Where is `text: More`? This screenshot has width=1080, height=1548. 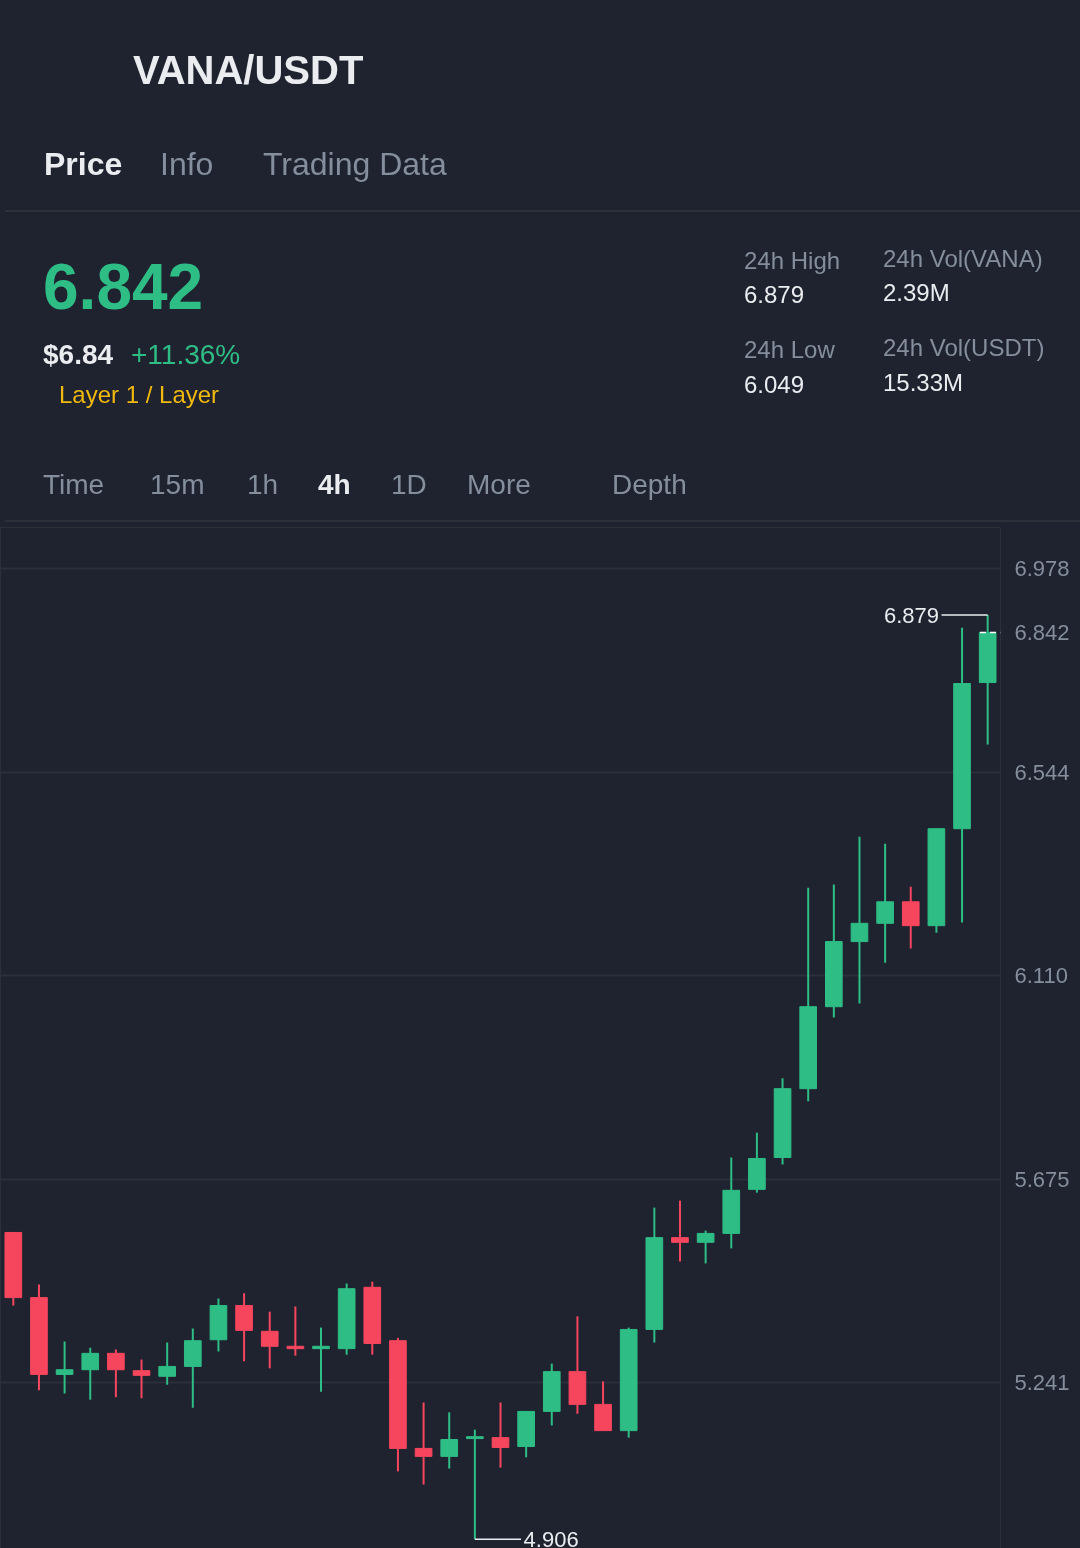
text: More is located at coordinates (499, 485).